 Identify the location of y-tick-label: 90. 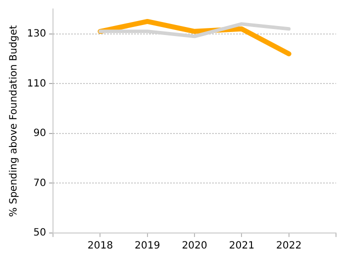
(39, 134).